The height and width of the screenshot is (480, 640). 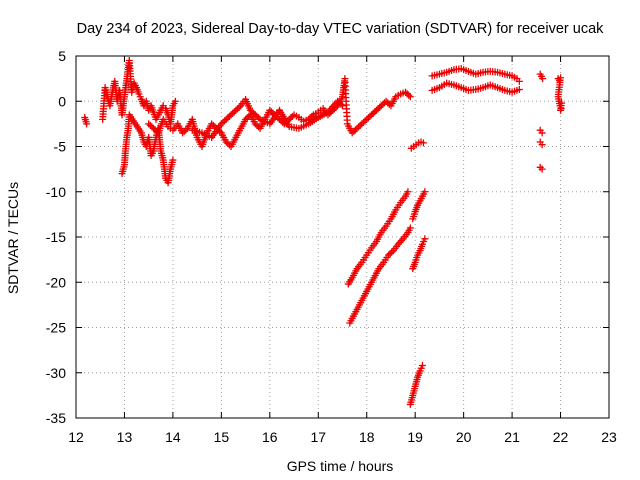 What do you see at coordinates (56, 418) in the screenshot?
I see `y-tick-label: -35` at bounding box center [56, 418].